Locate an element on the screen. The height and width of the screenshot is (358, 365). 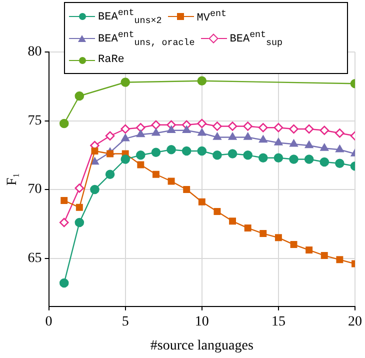
x-tick-label: 10 is located at coordinates (201, 322).